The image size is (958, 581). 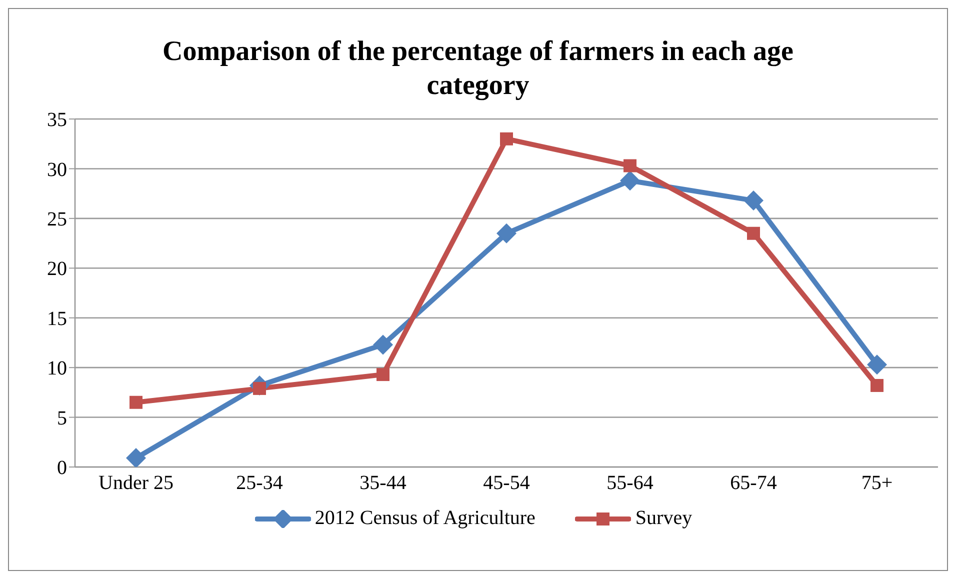 I want to click on x-tick-label: 65-74, so click(x=753, y=483).